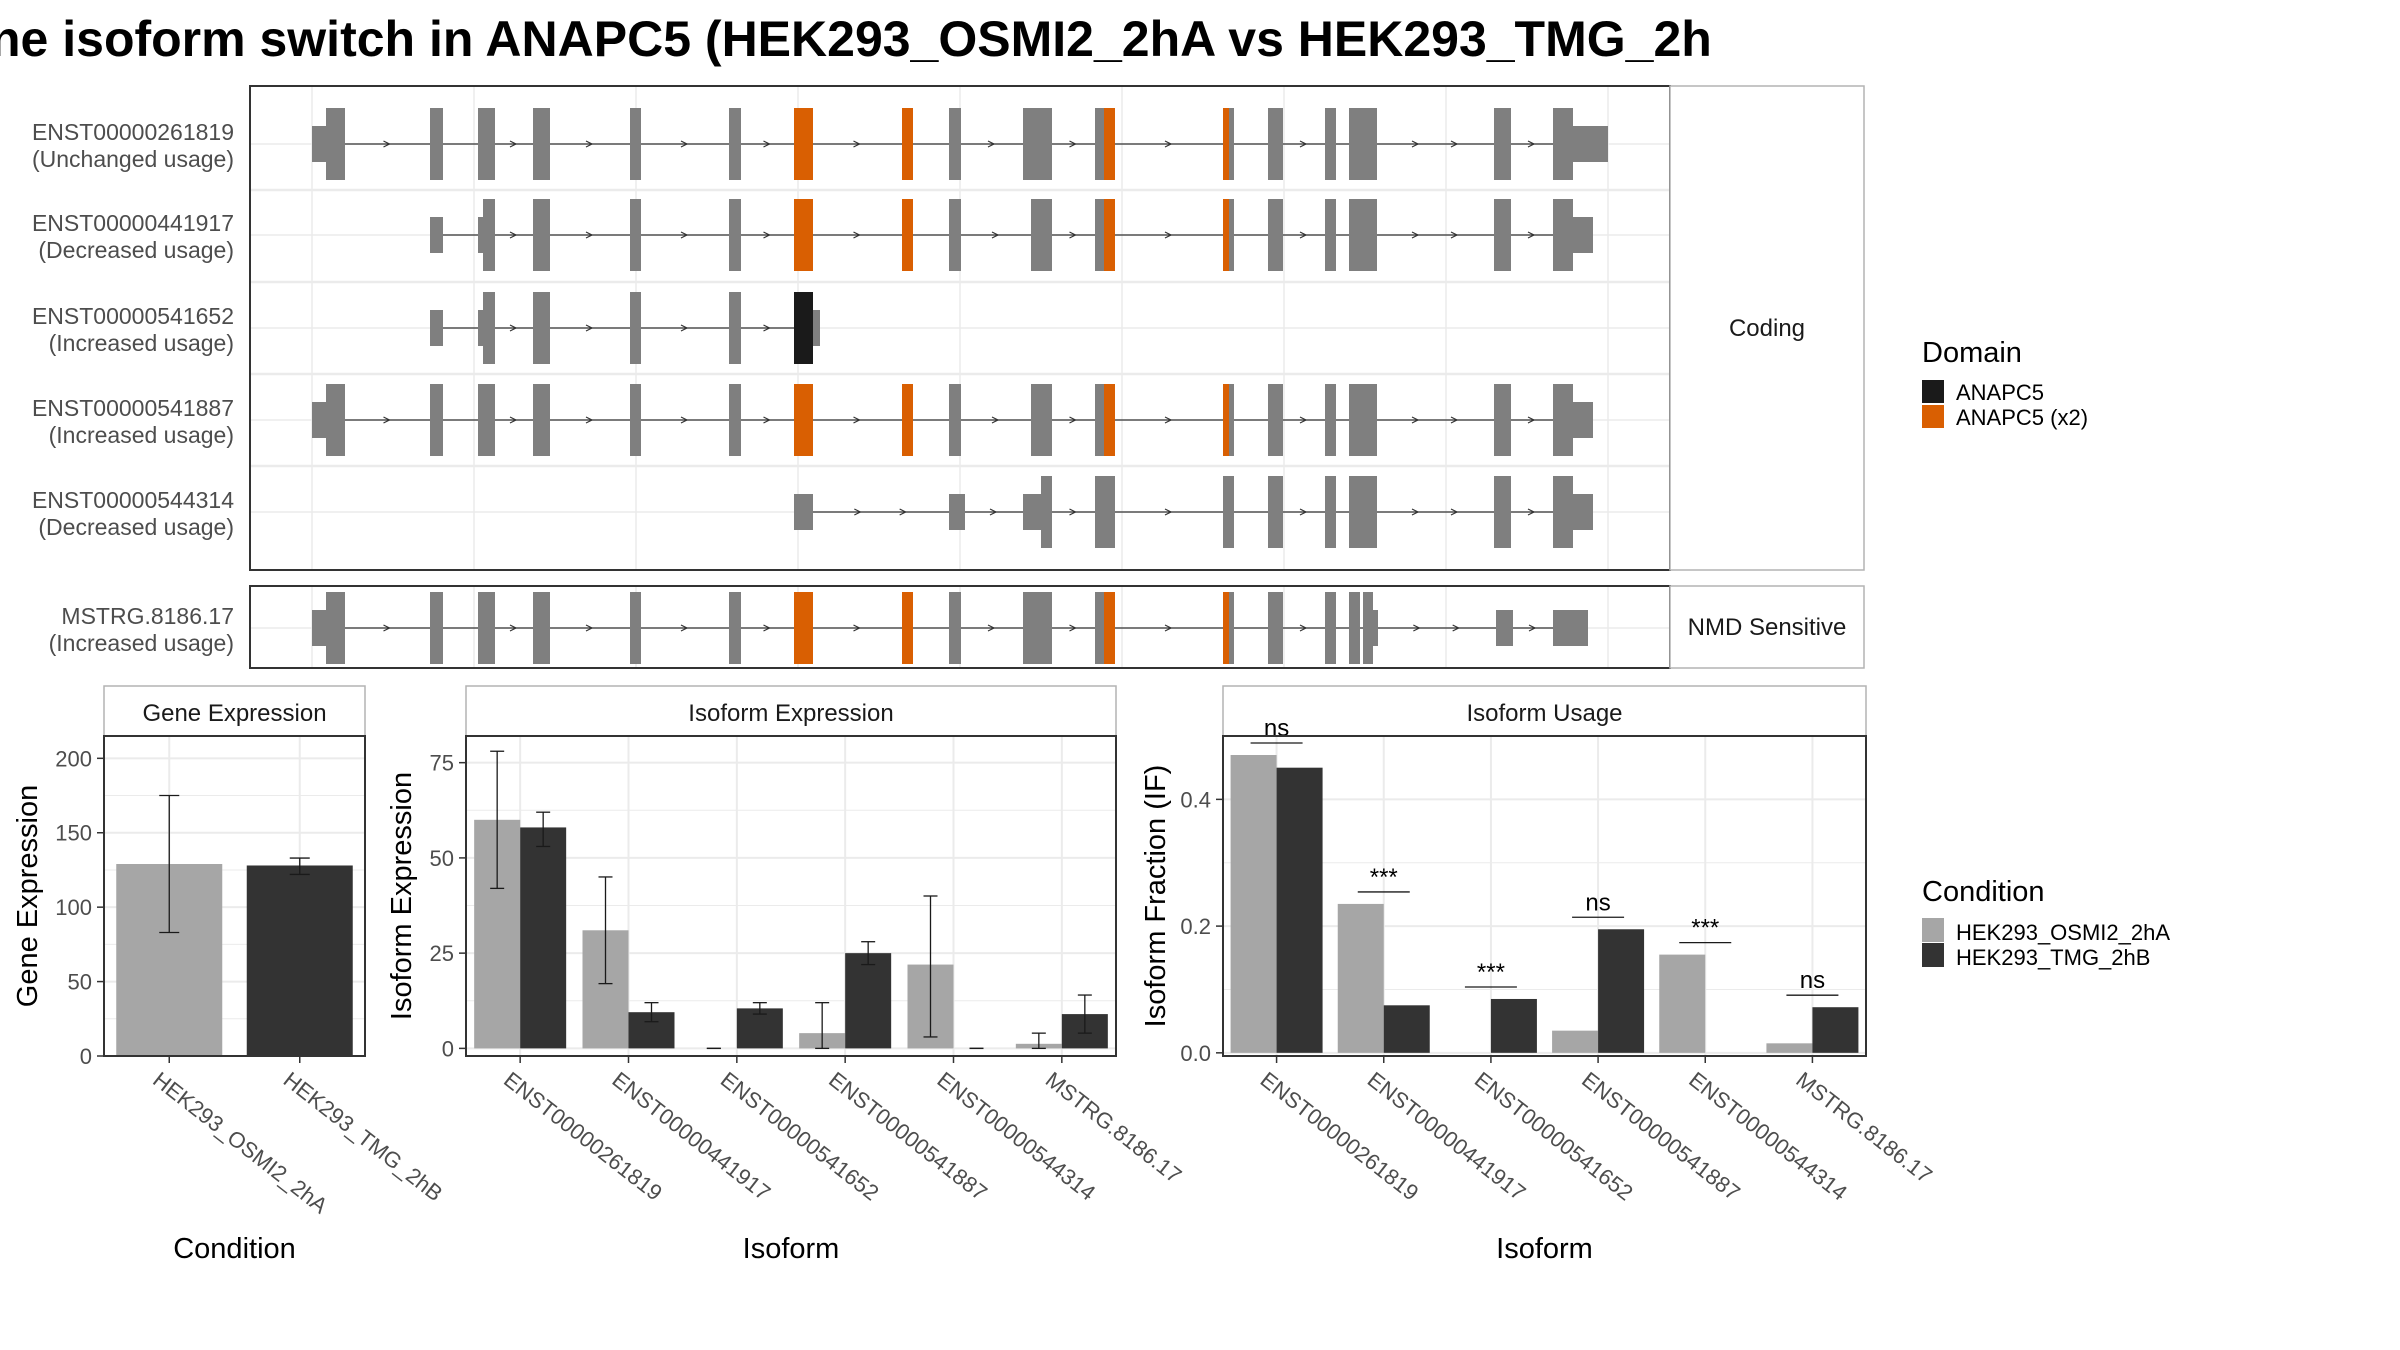  What do you see at coordinates (448, 1048) in the screenshot?
I see `y-tick-label: 0` at bounding box center [448, 1048].